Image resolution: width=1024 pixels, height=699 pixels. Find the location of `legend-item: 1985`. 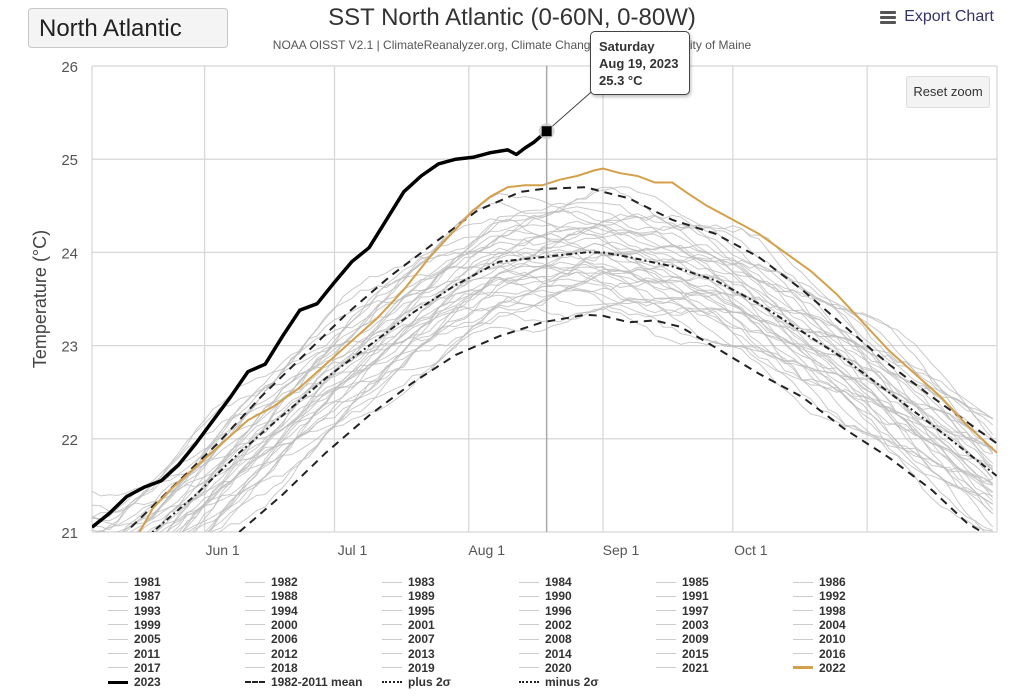

legend-item: 1985 is located at coordinates (682, 582).